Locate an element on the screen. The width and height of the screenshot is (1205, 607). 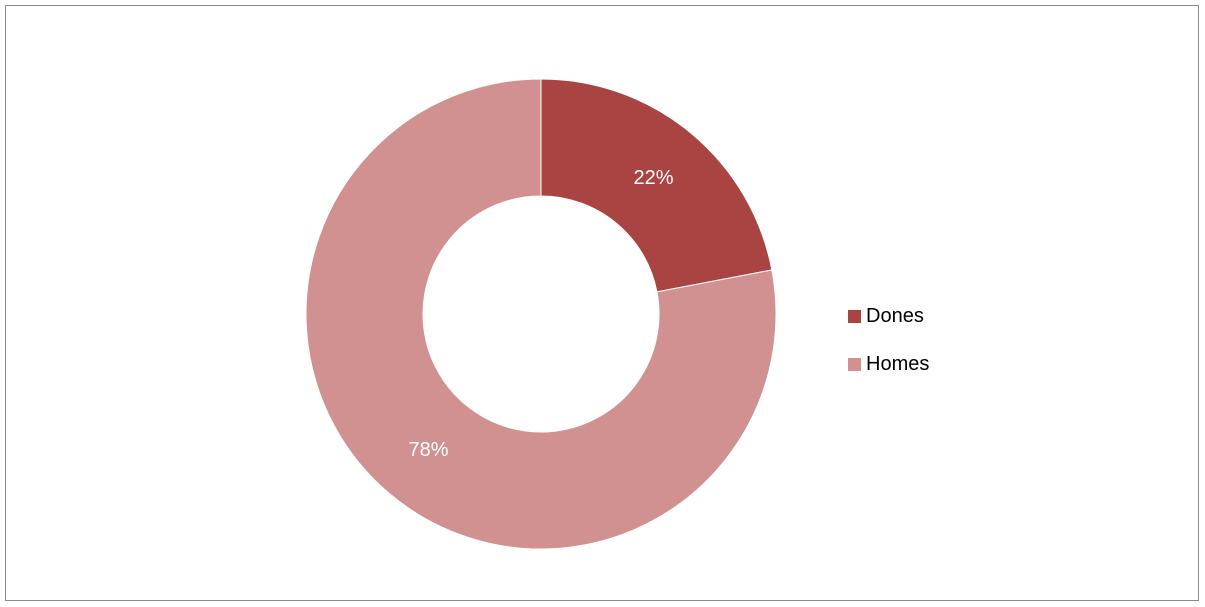
legend-item-homes: Homes is located at coordinates (888, 364).